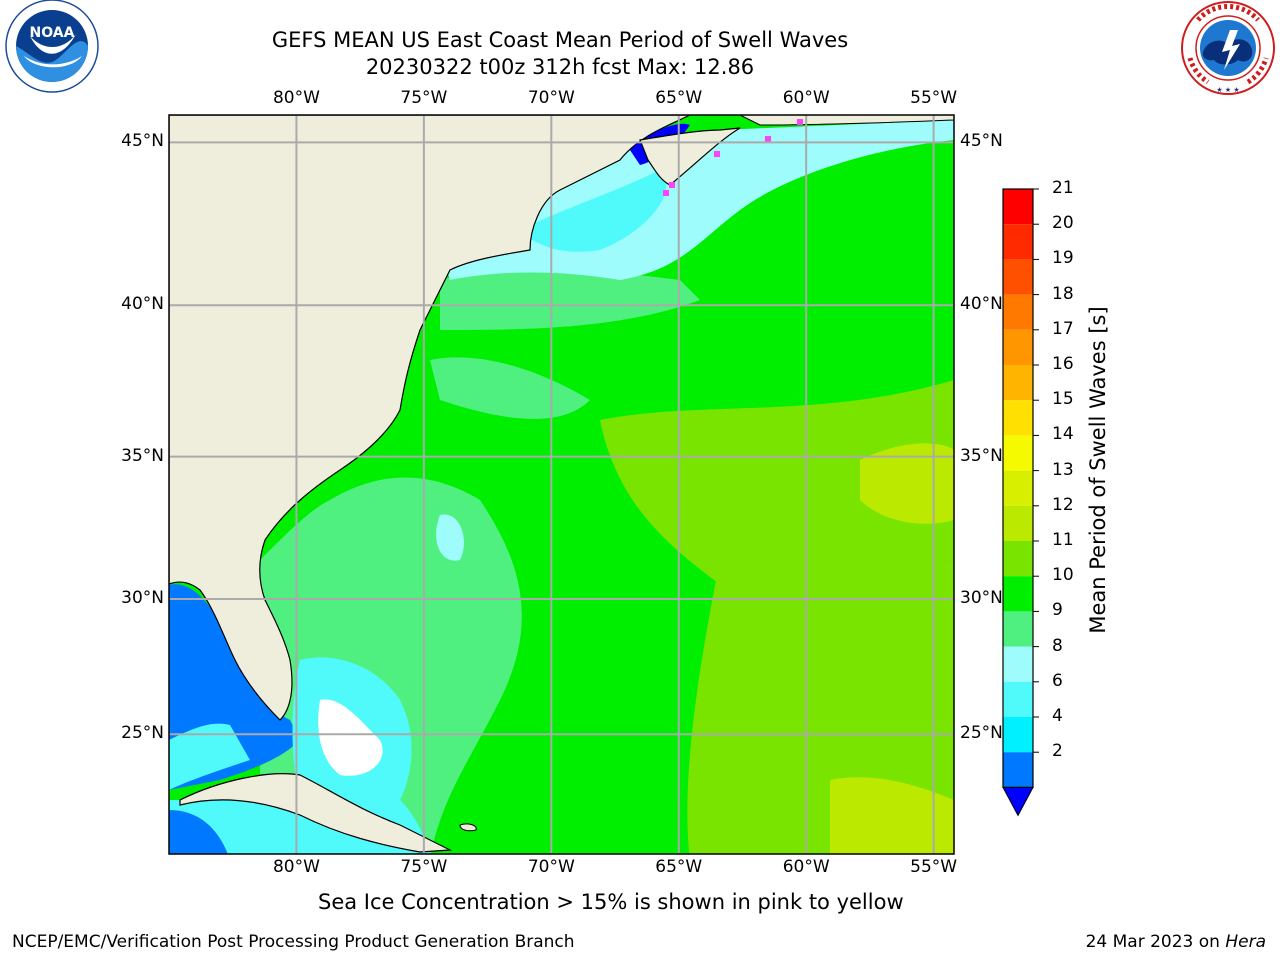 This screenshot has height=960, width=1280. What do you see at coordinates (1063, 223) in the screenshot?
I see `colorbar-tick-label: 20` at bounding box center [1063, 223].